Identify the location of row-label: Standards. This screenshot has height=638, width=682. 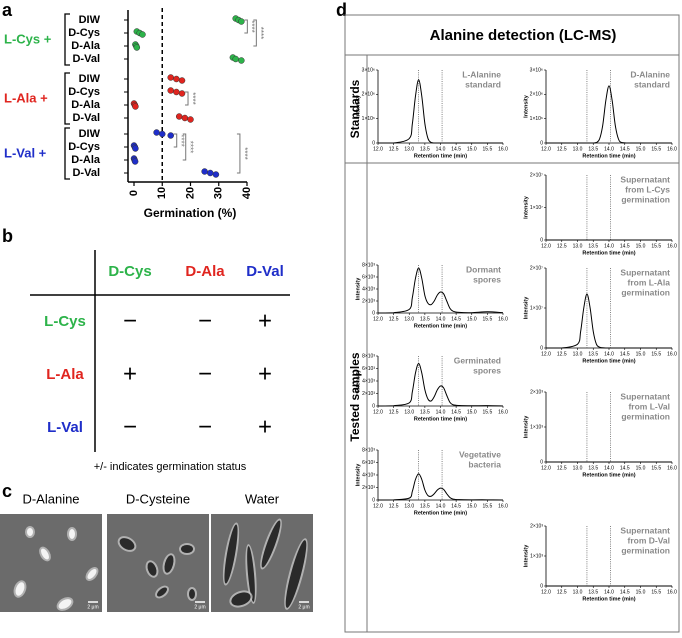
(355, 108).